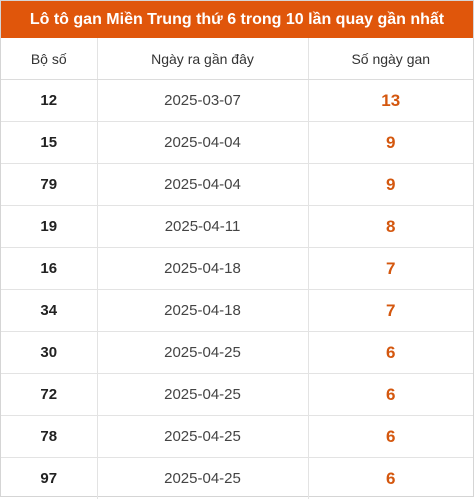 This screenshot has height=499, width=474. I want to click on cell-number: 72, so click(49, 395).